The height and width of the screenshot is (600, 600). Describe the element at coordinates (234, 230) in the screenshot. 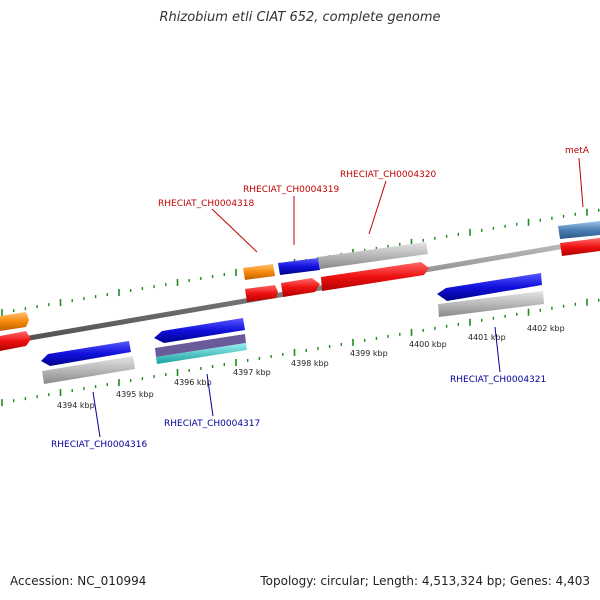

I see `leader-rheciat-ch0004318` at that location.